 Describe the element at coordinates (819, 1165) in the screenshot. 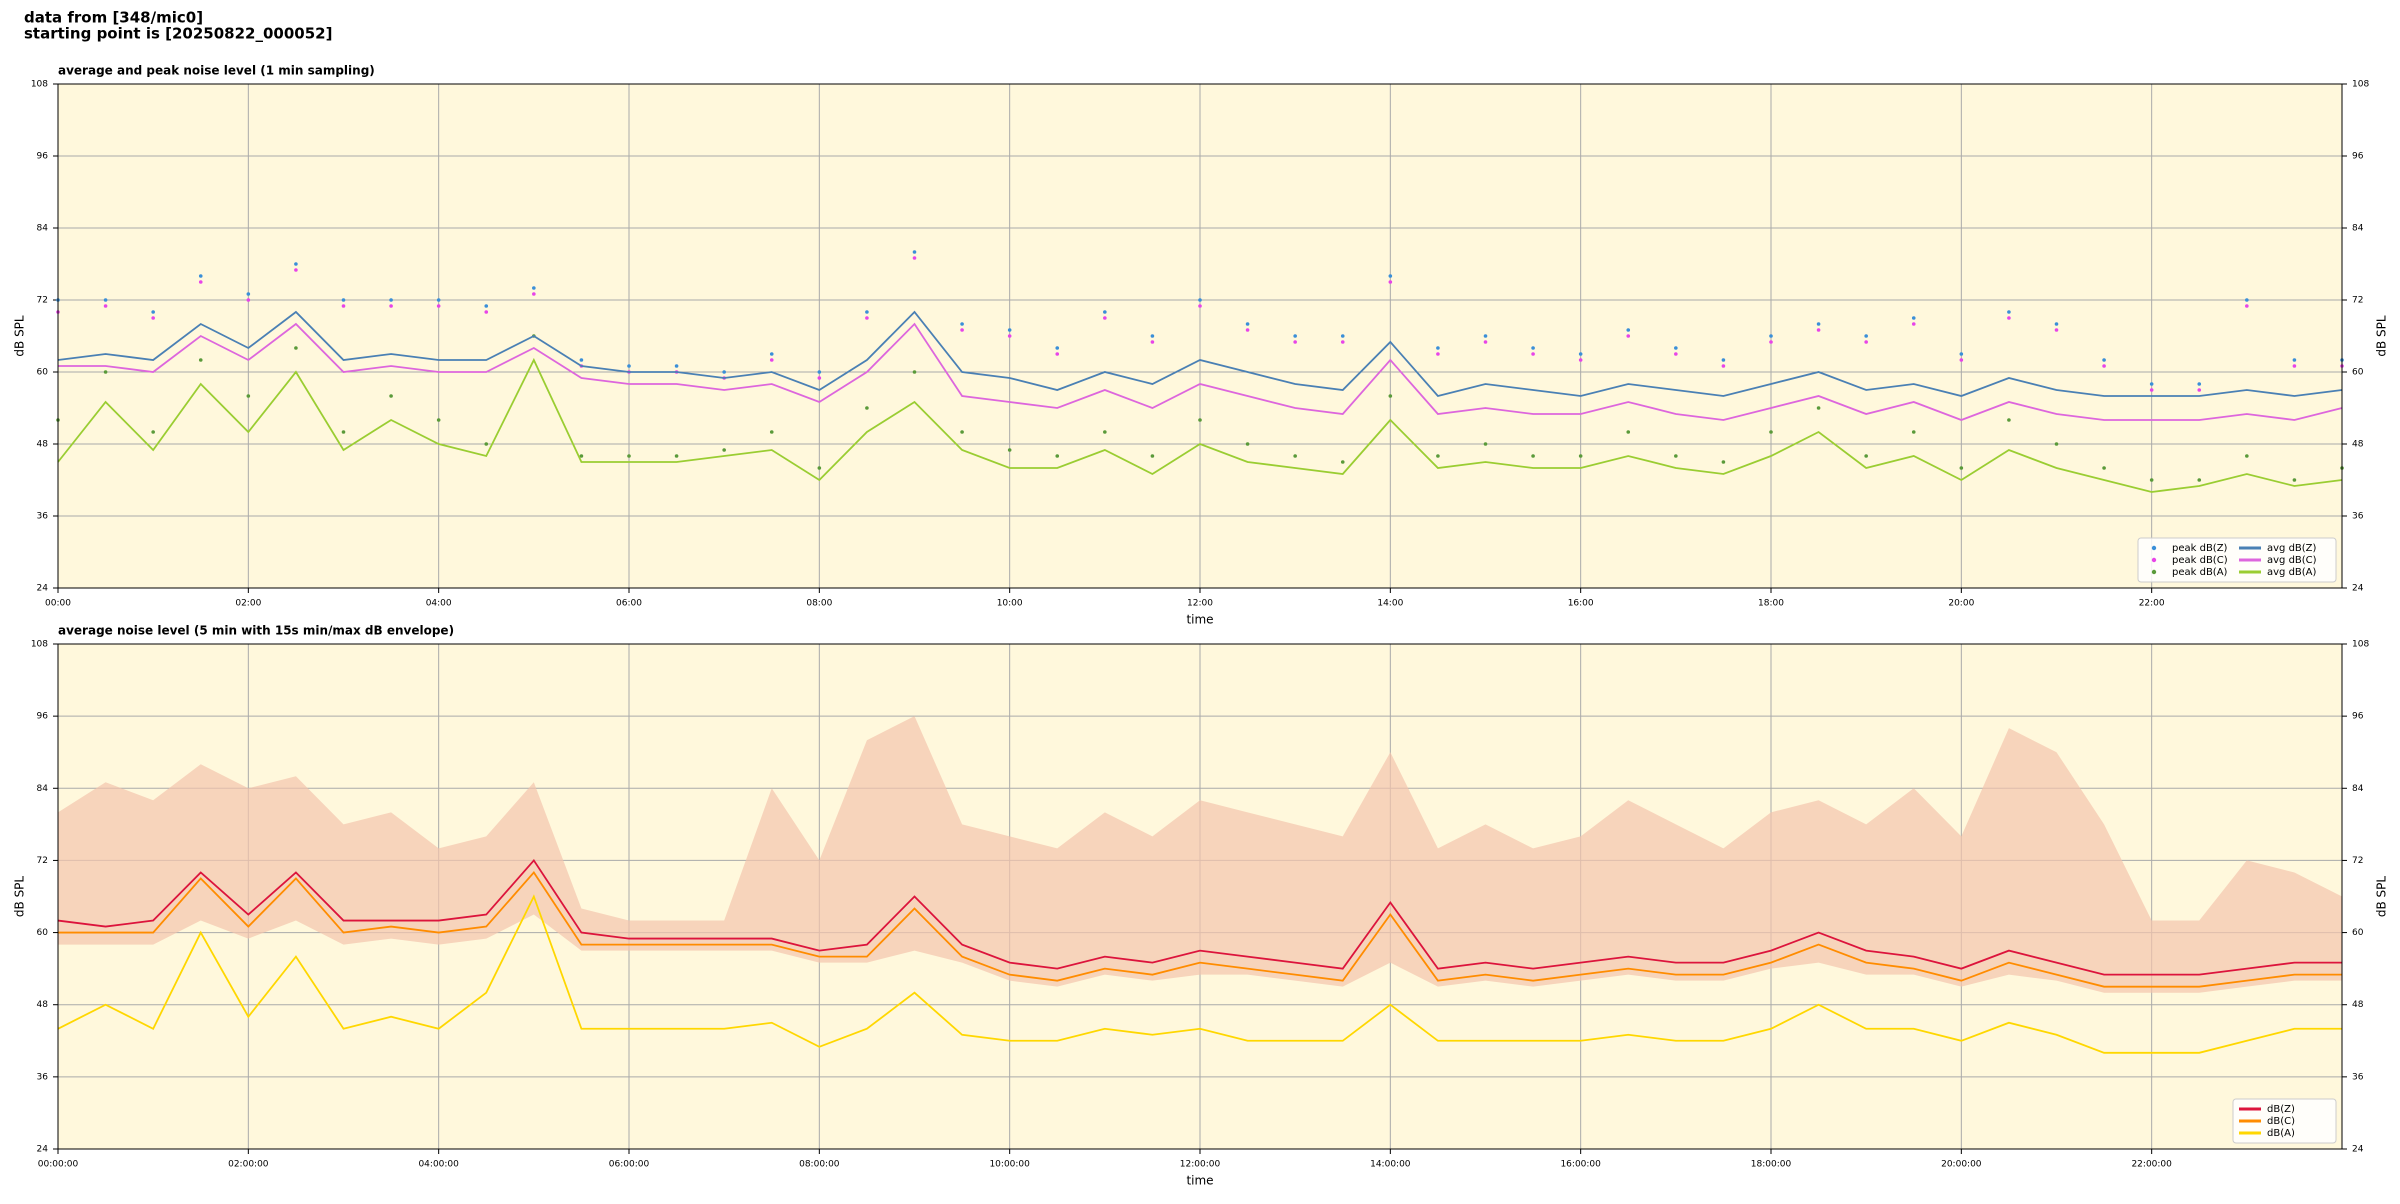

I see `x-tick-label: 08:00:00` at that location.